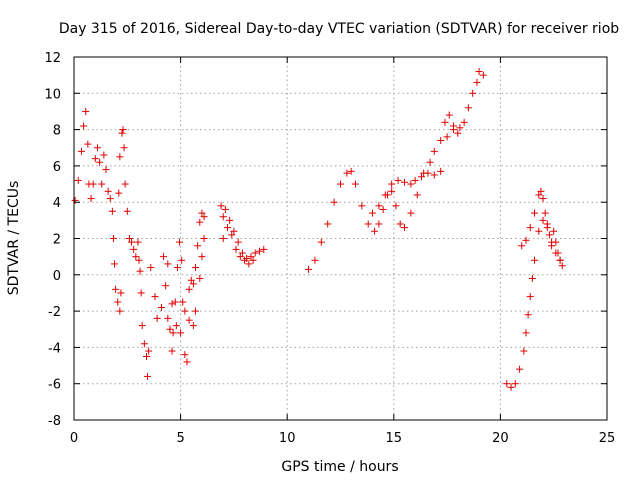  What do you see at coordinates (180, 438) in the screenshot?
I see `x-tick-label: 5` at bounding box center [180, 438].